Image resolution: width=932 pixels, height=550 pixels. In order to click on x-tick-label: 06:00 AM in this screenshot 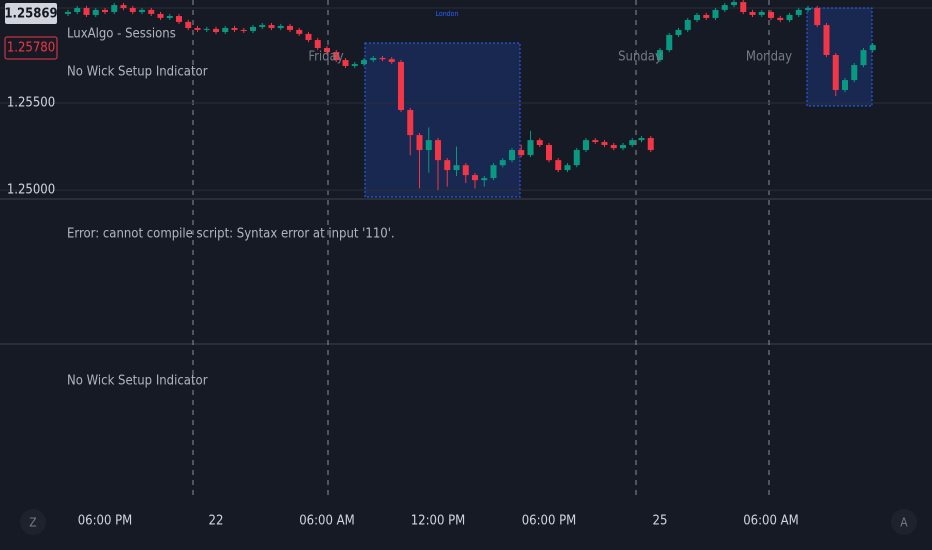, I will do `click(327, 521)`.